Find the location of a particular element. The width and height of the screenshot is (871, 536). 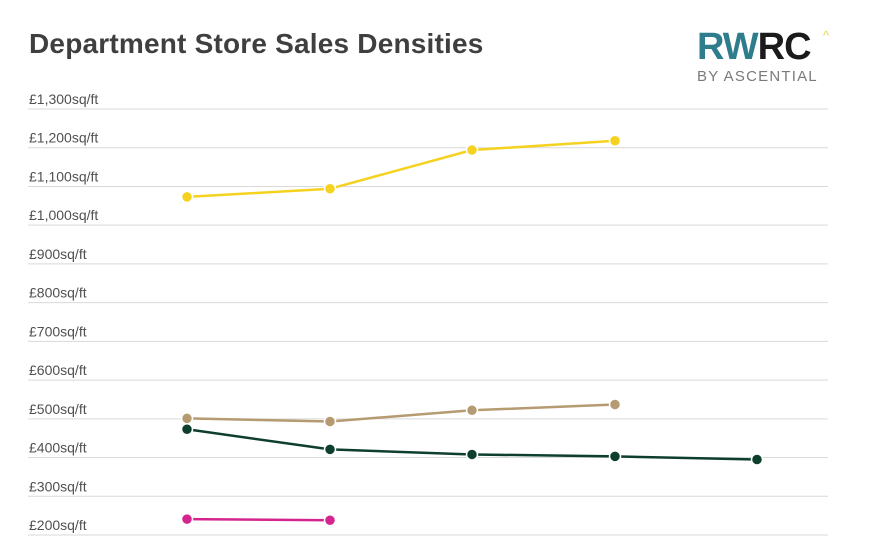

y-axis-tick-label: £1,000sq/ft is located at coordinates (63, 215).